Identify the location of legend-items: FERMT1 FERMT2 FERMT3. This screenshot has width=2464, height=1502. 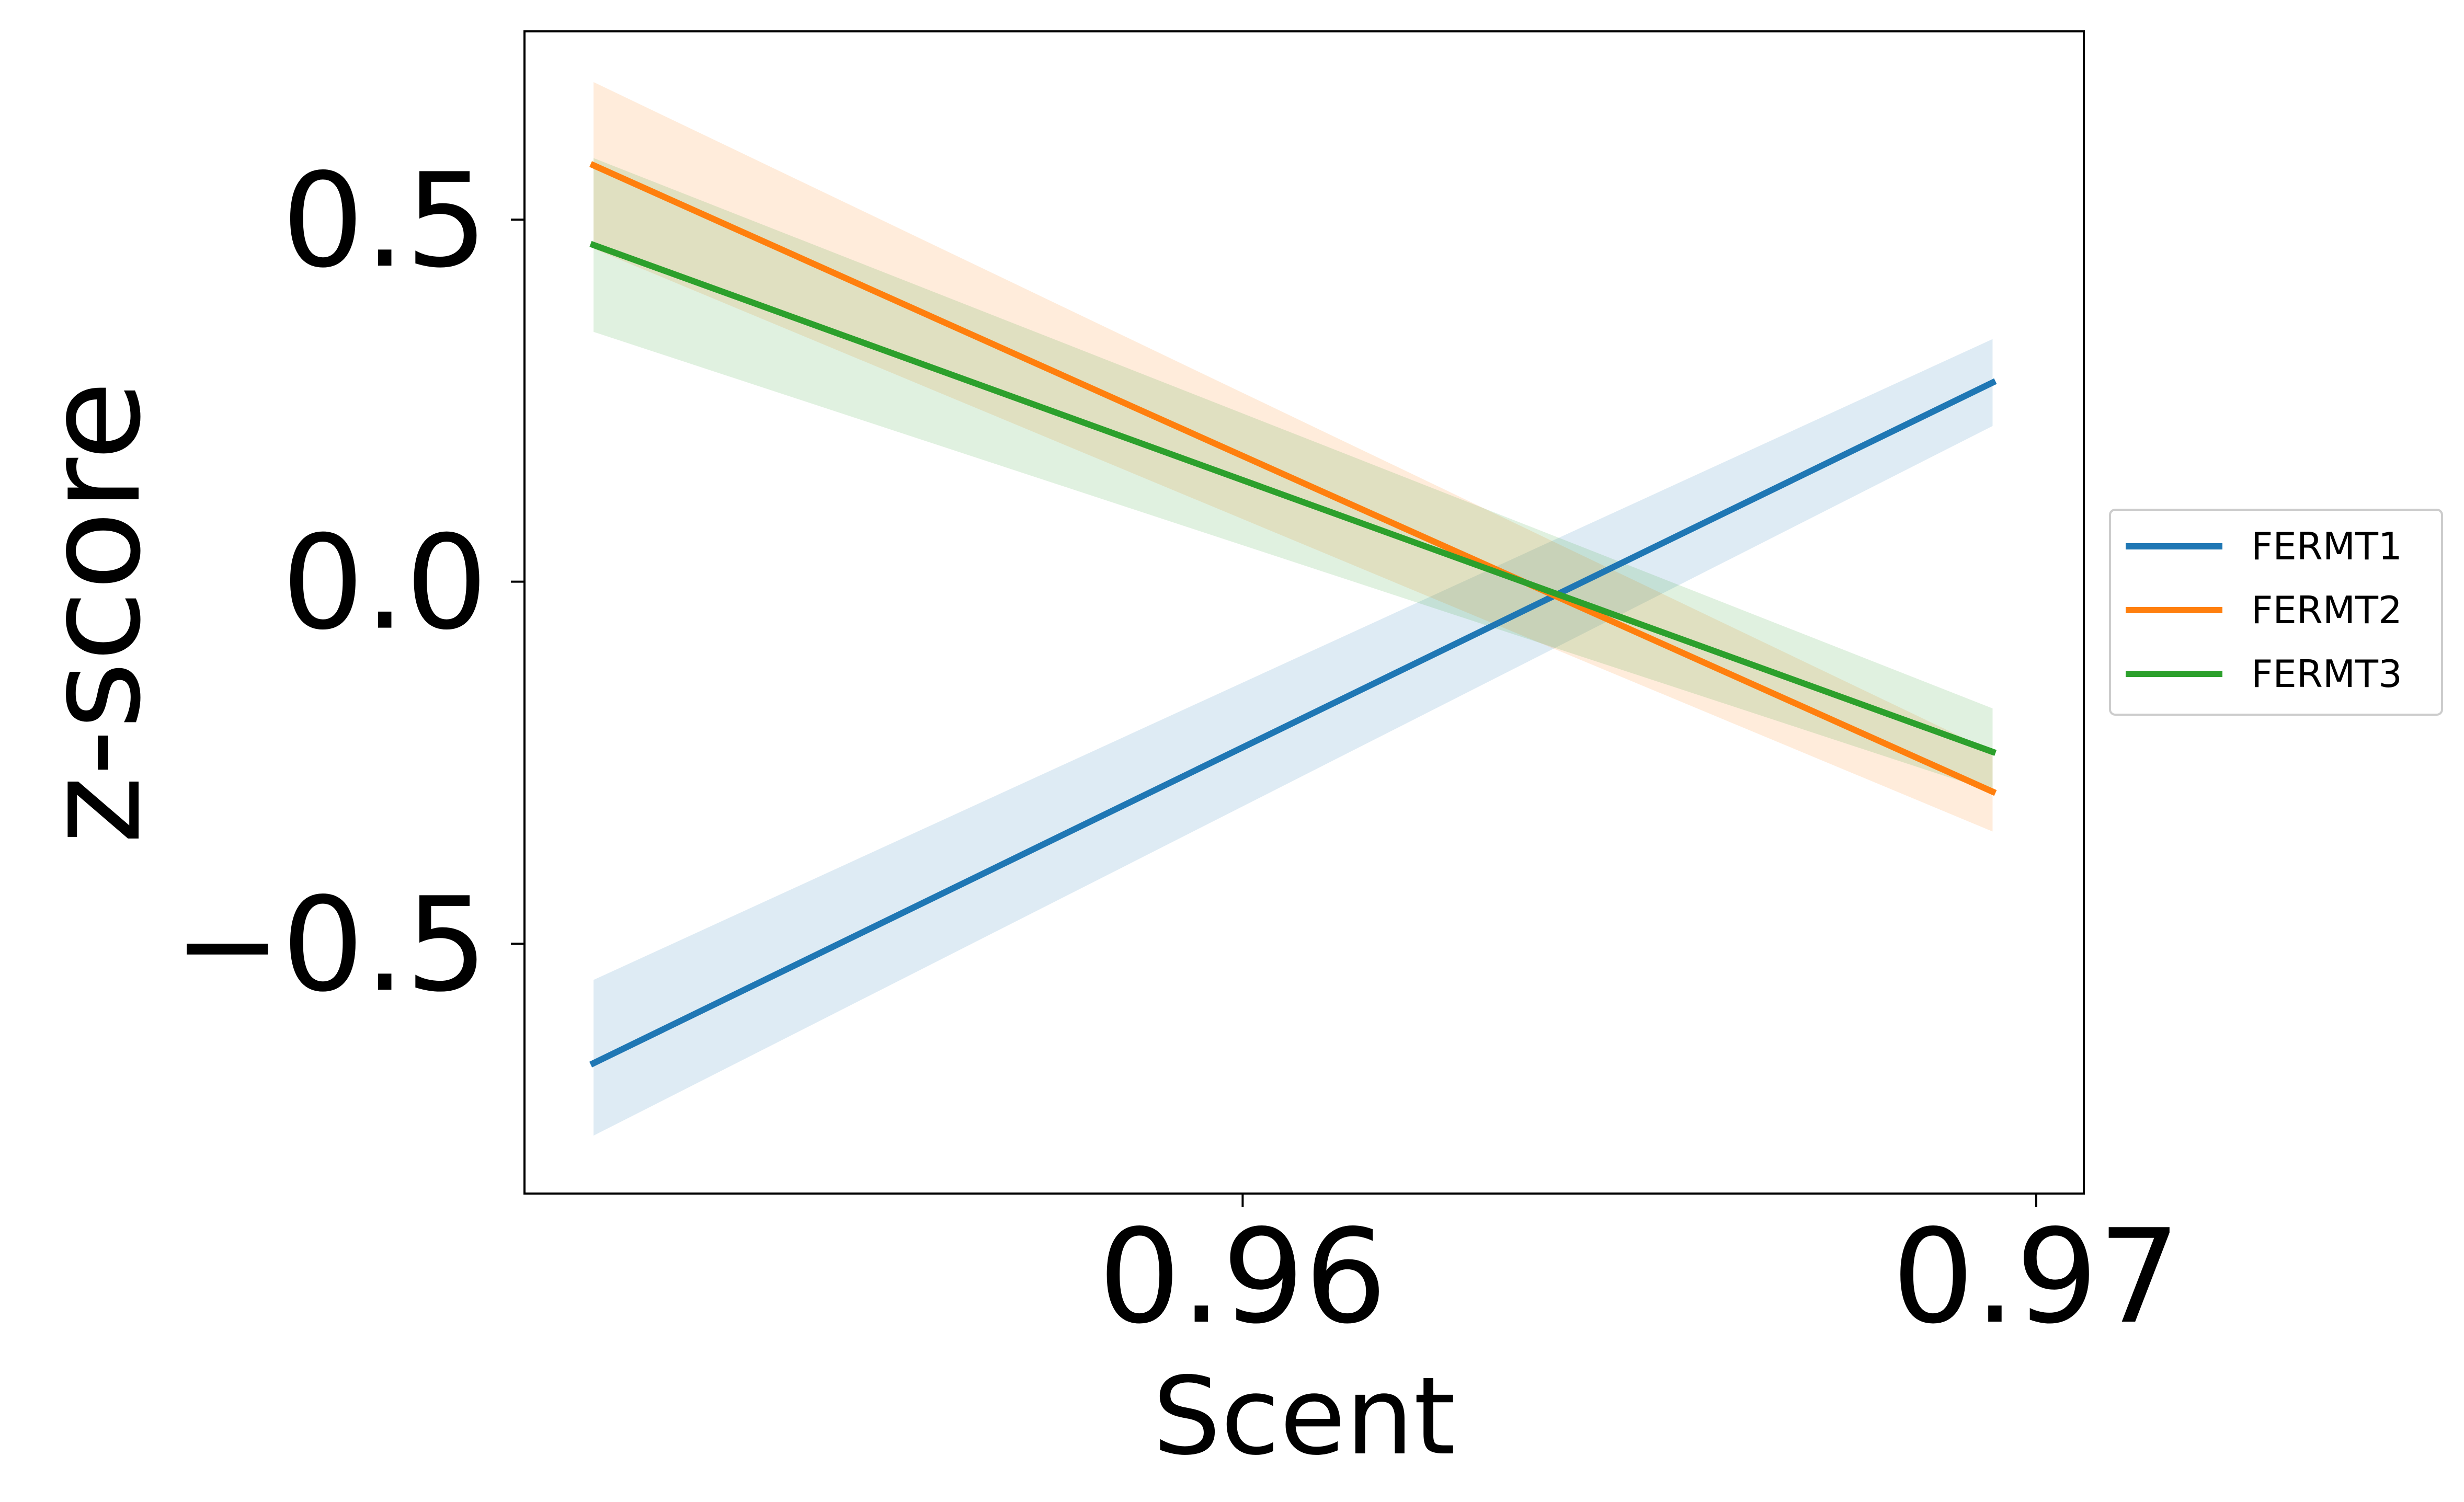
(2264, 610).